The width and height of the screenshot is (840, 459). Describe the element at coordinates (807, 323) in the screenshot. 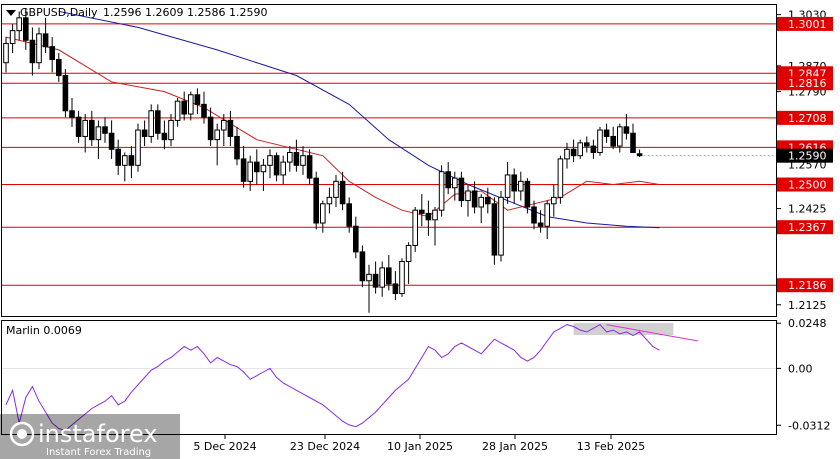

I see `osc-tick-label: 0.0248` at that location.